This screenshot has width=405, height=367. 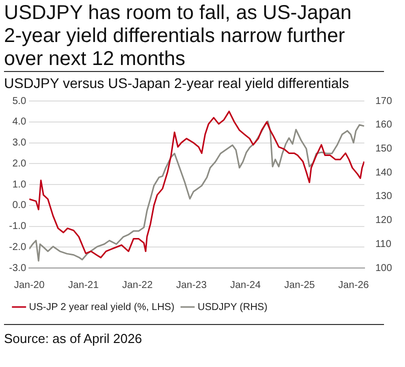 I want to click on y2-tick-label: 160, so click(x=383, y=125).